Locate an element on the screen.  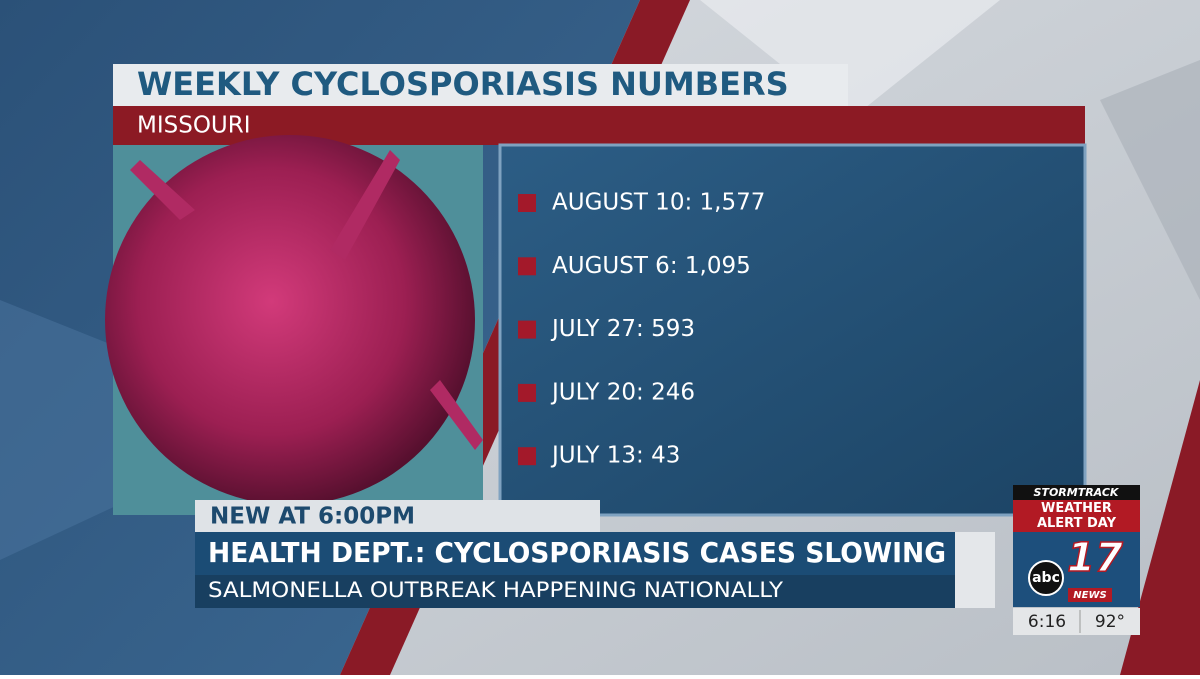
list-item: AUGUST 6: 1,095 is located at coordinates (651, 266).